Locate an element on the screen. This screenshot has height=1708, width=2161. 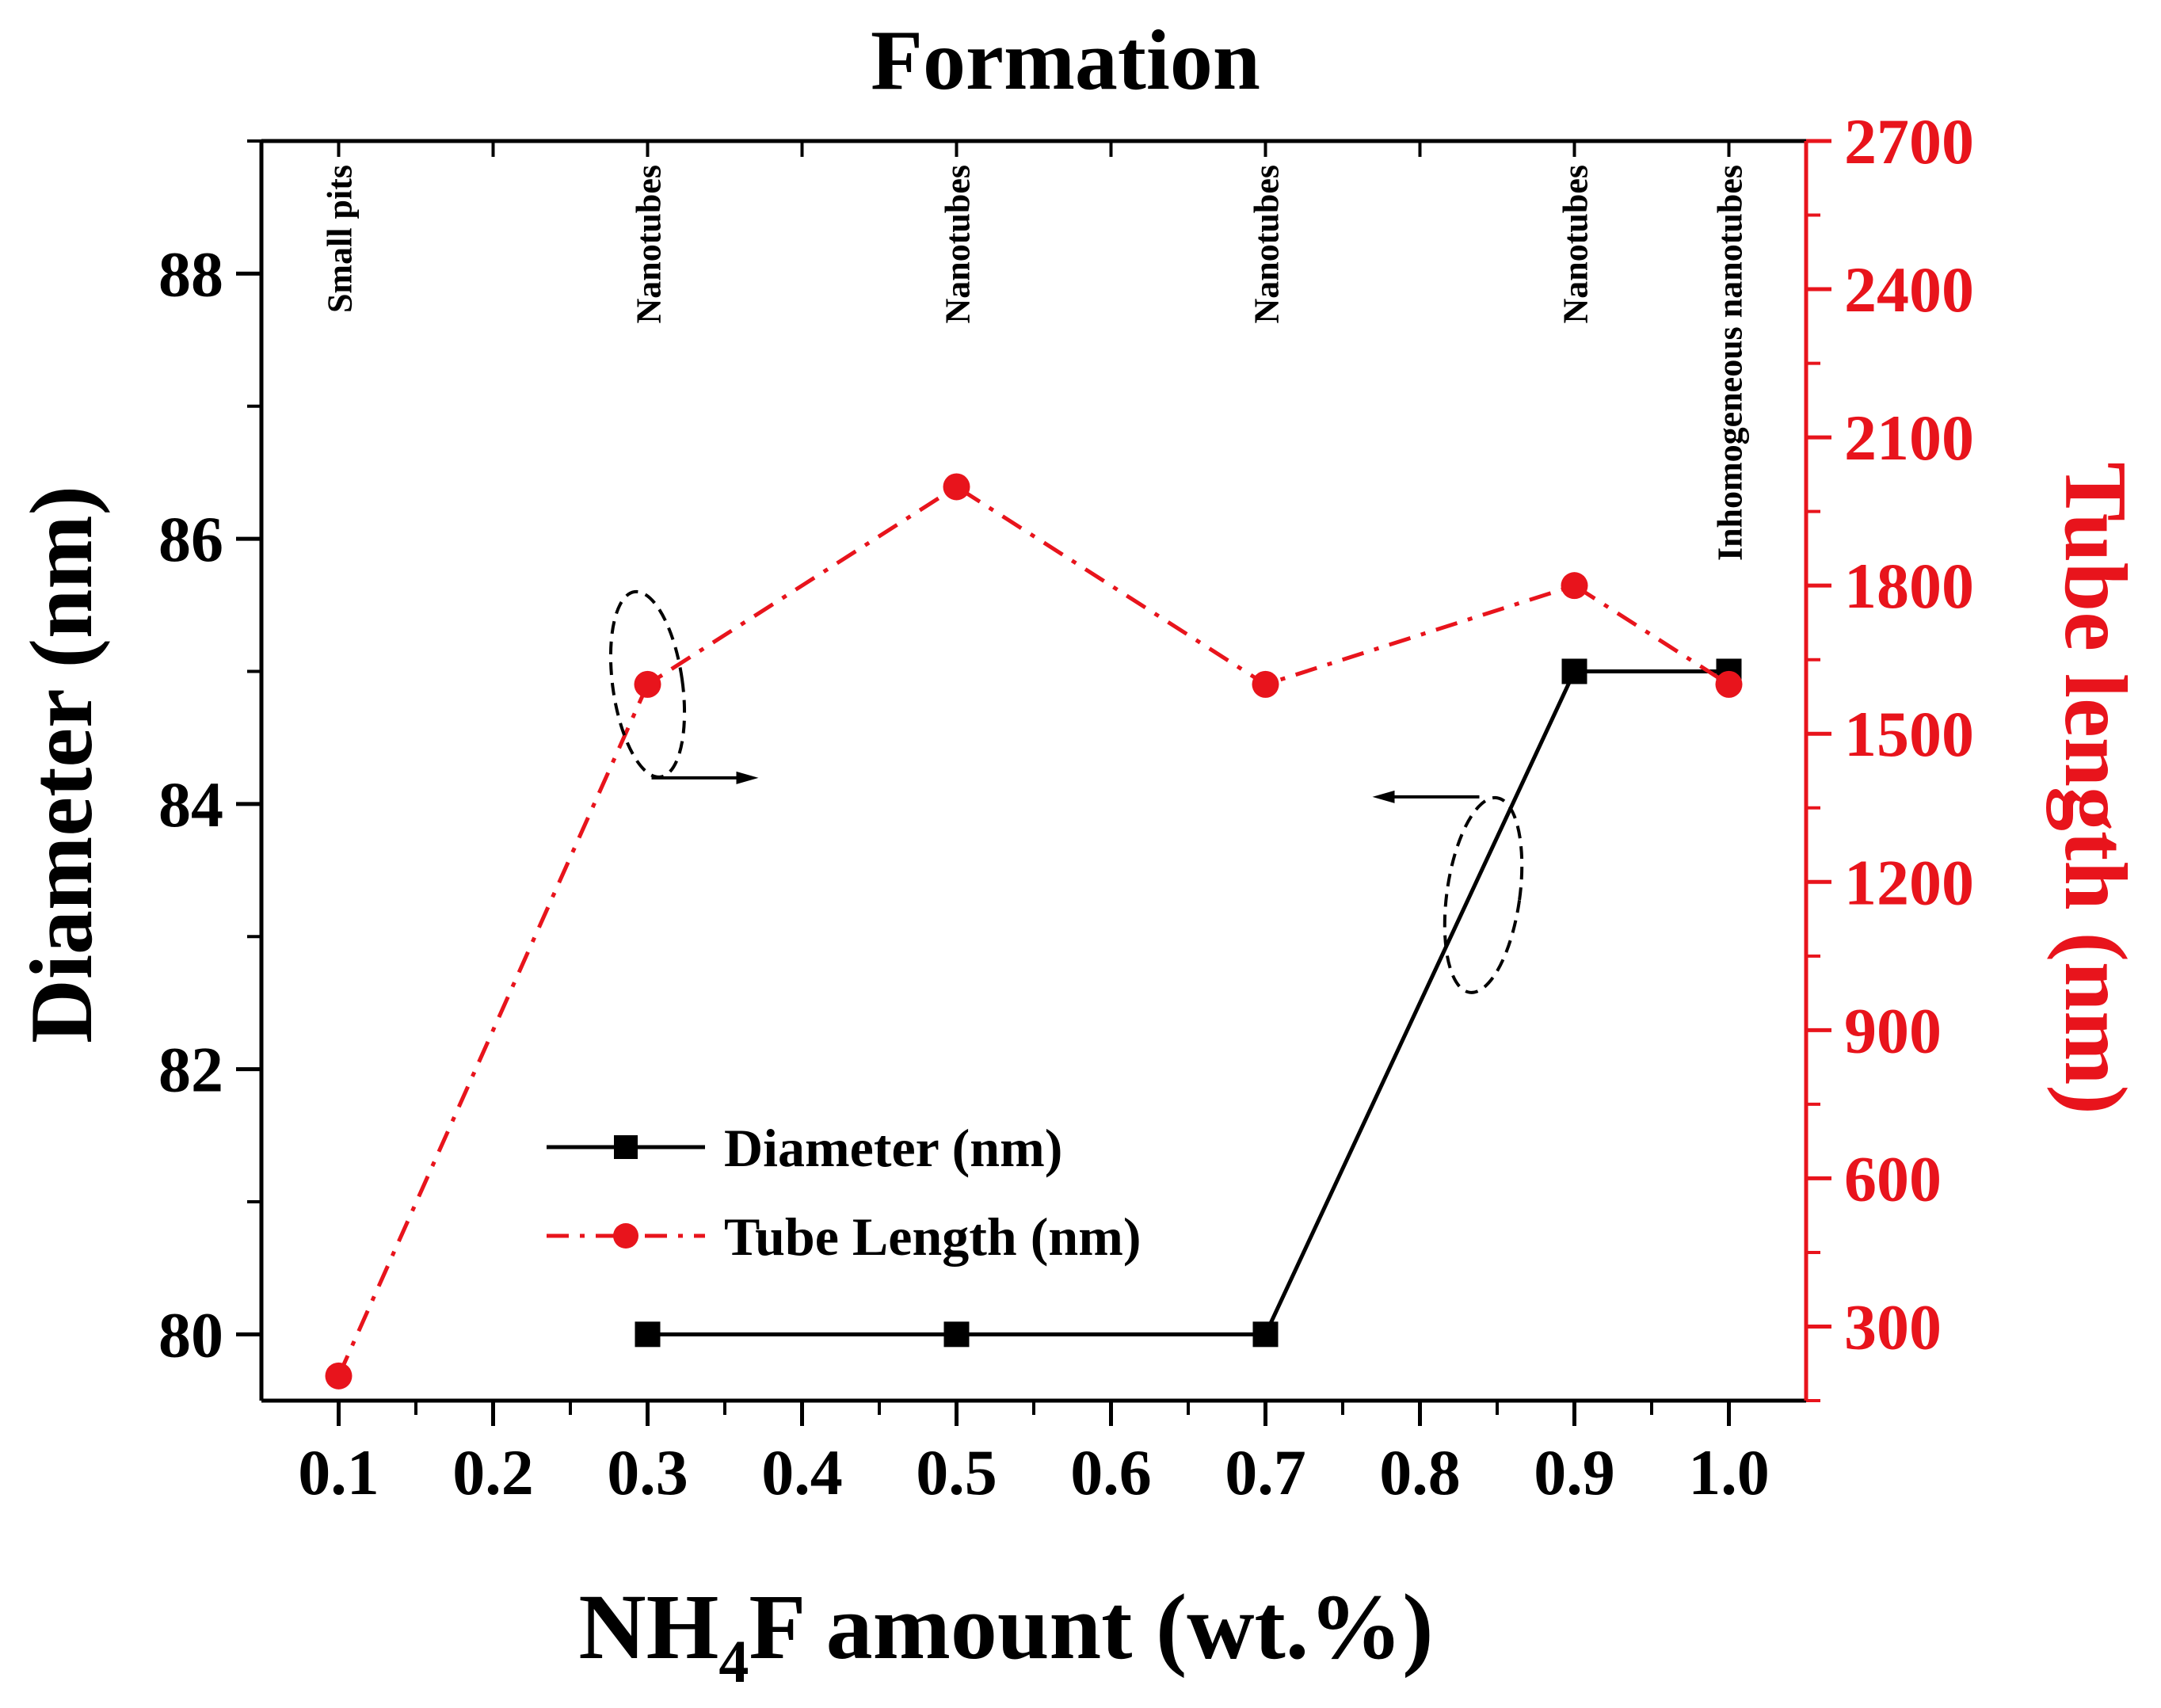
y-left-tick-label: 82 is located at coordinates (190, 1070).